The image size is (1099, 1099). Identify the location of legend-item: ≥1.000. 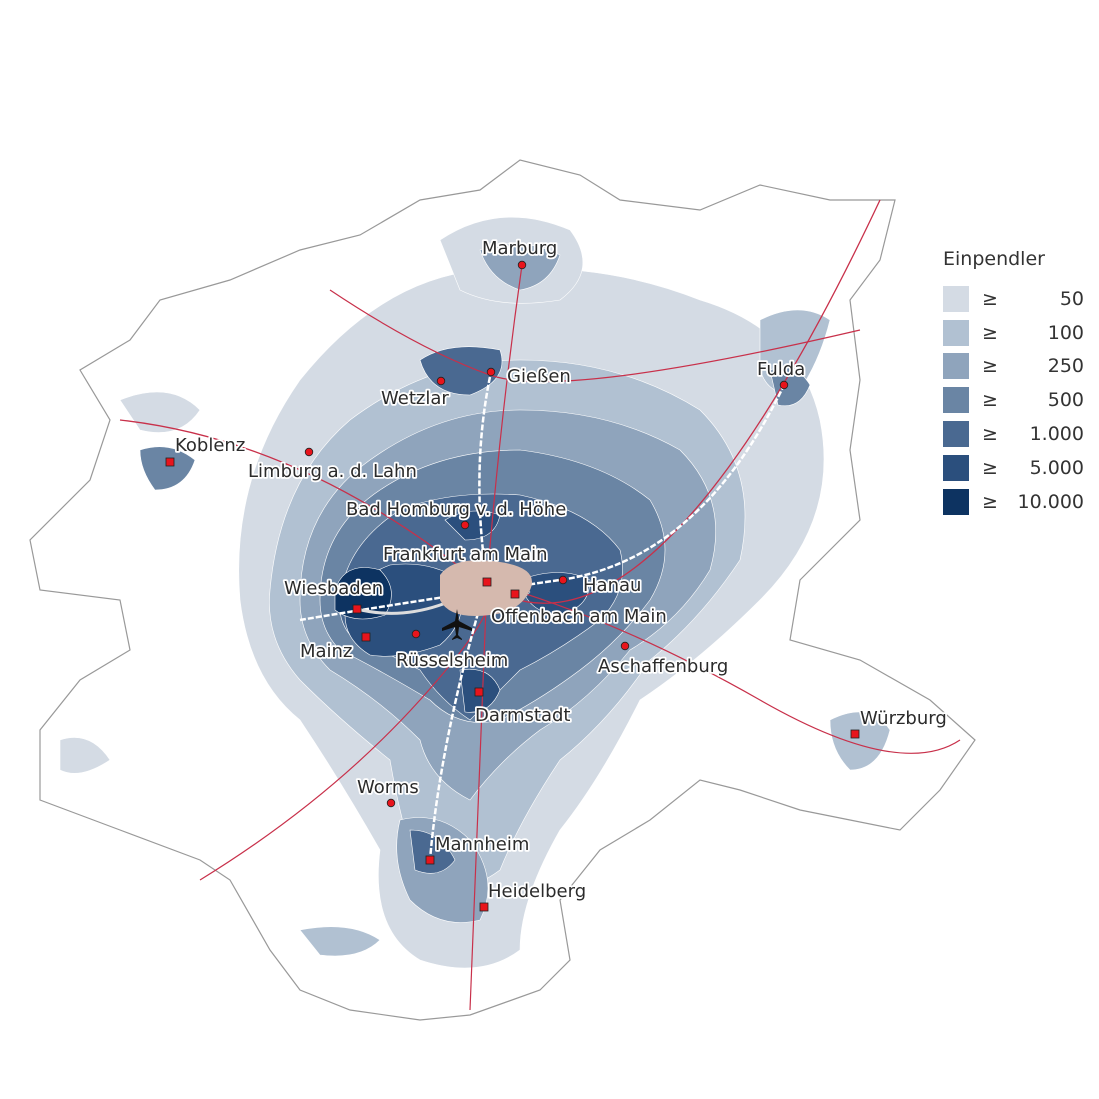
(1015, 434).